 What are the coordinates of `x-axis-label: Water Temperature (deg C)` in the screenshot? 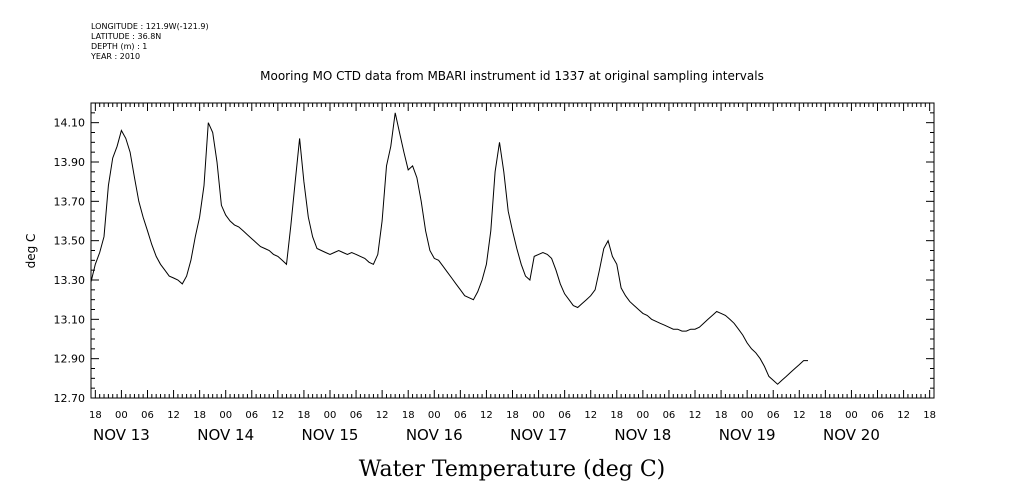 It's located at (512, 469).